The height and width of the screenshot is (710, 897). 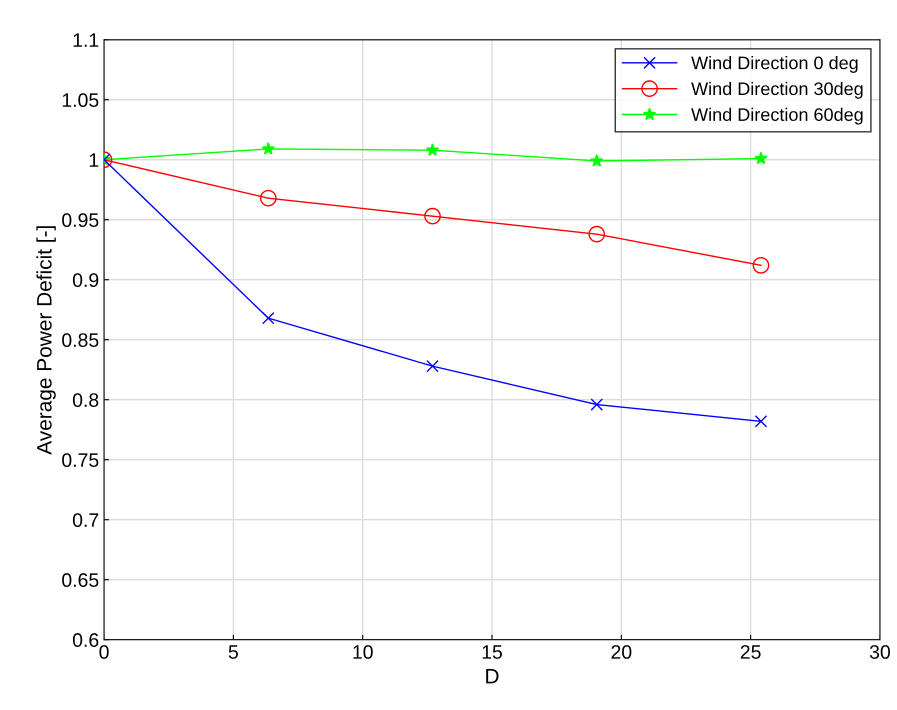 I want to click on legend-label: Wind Direction 0 deg, so click(x=774, y=64).